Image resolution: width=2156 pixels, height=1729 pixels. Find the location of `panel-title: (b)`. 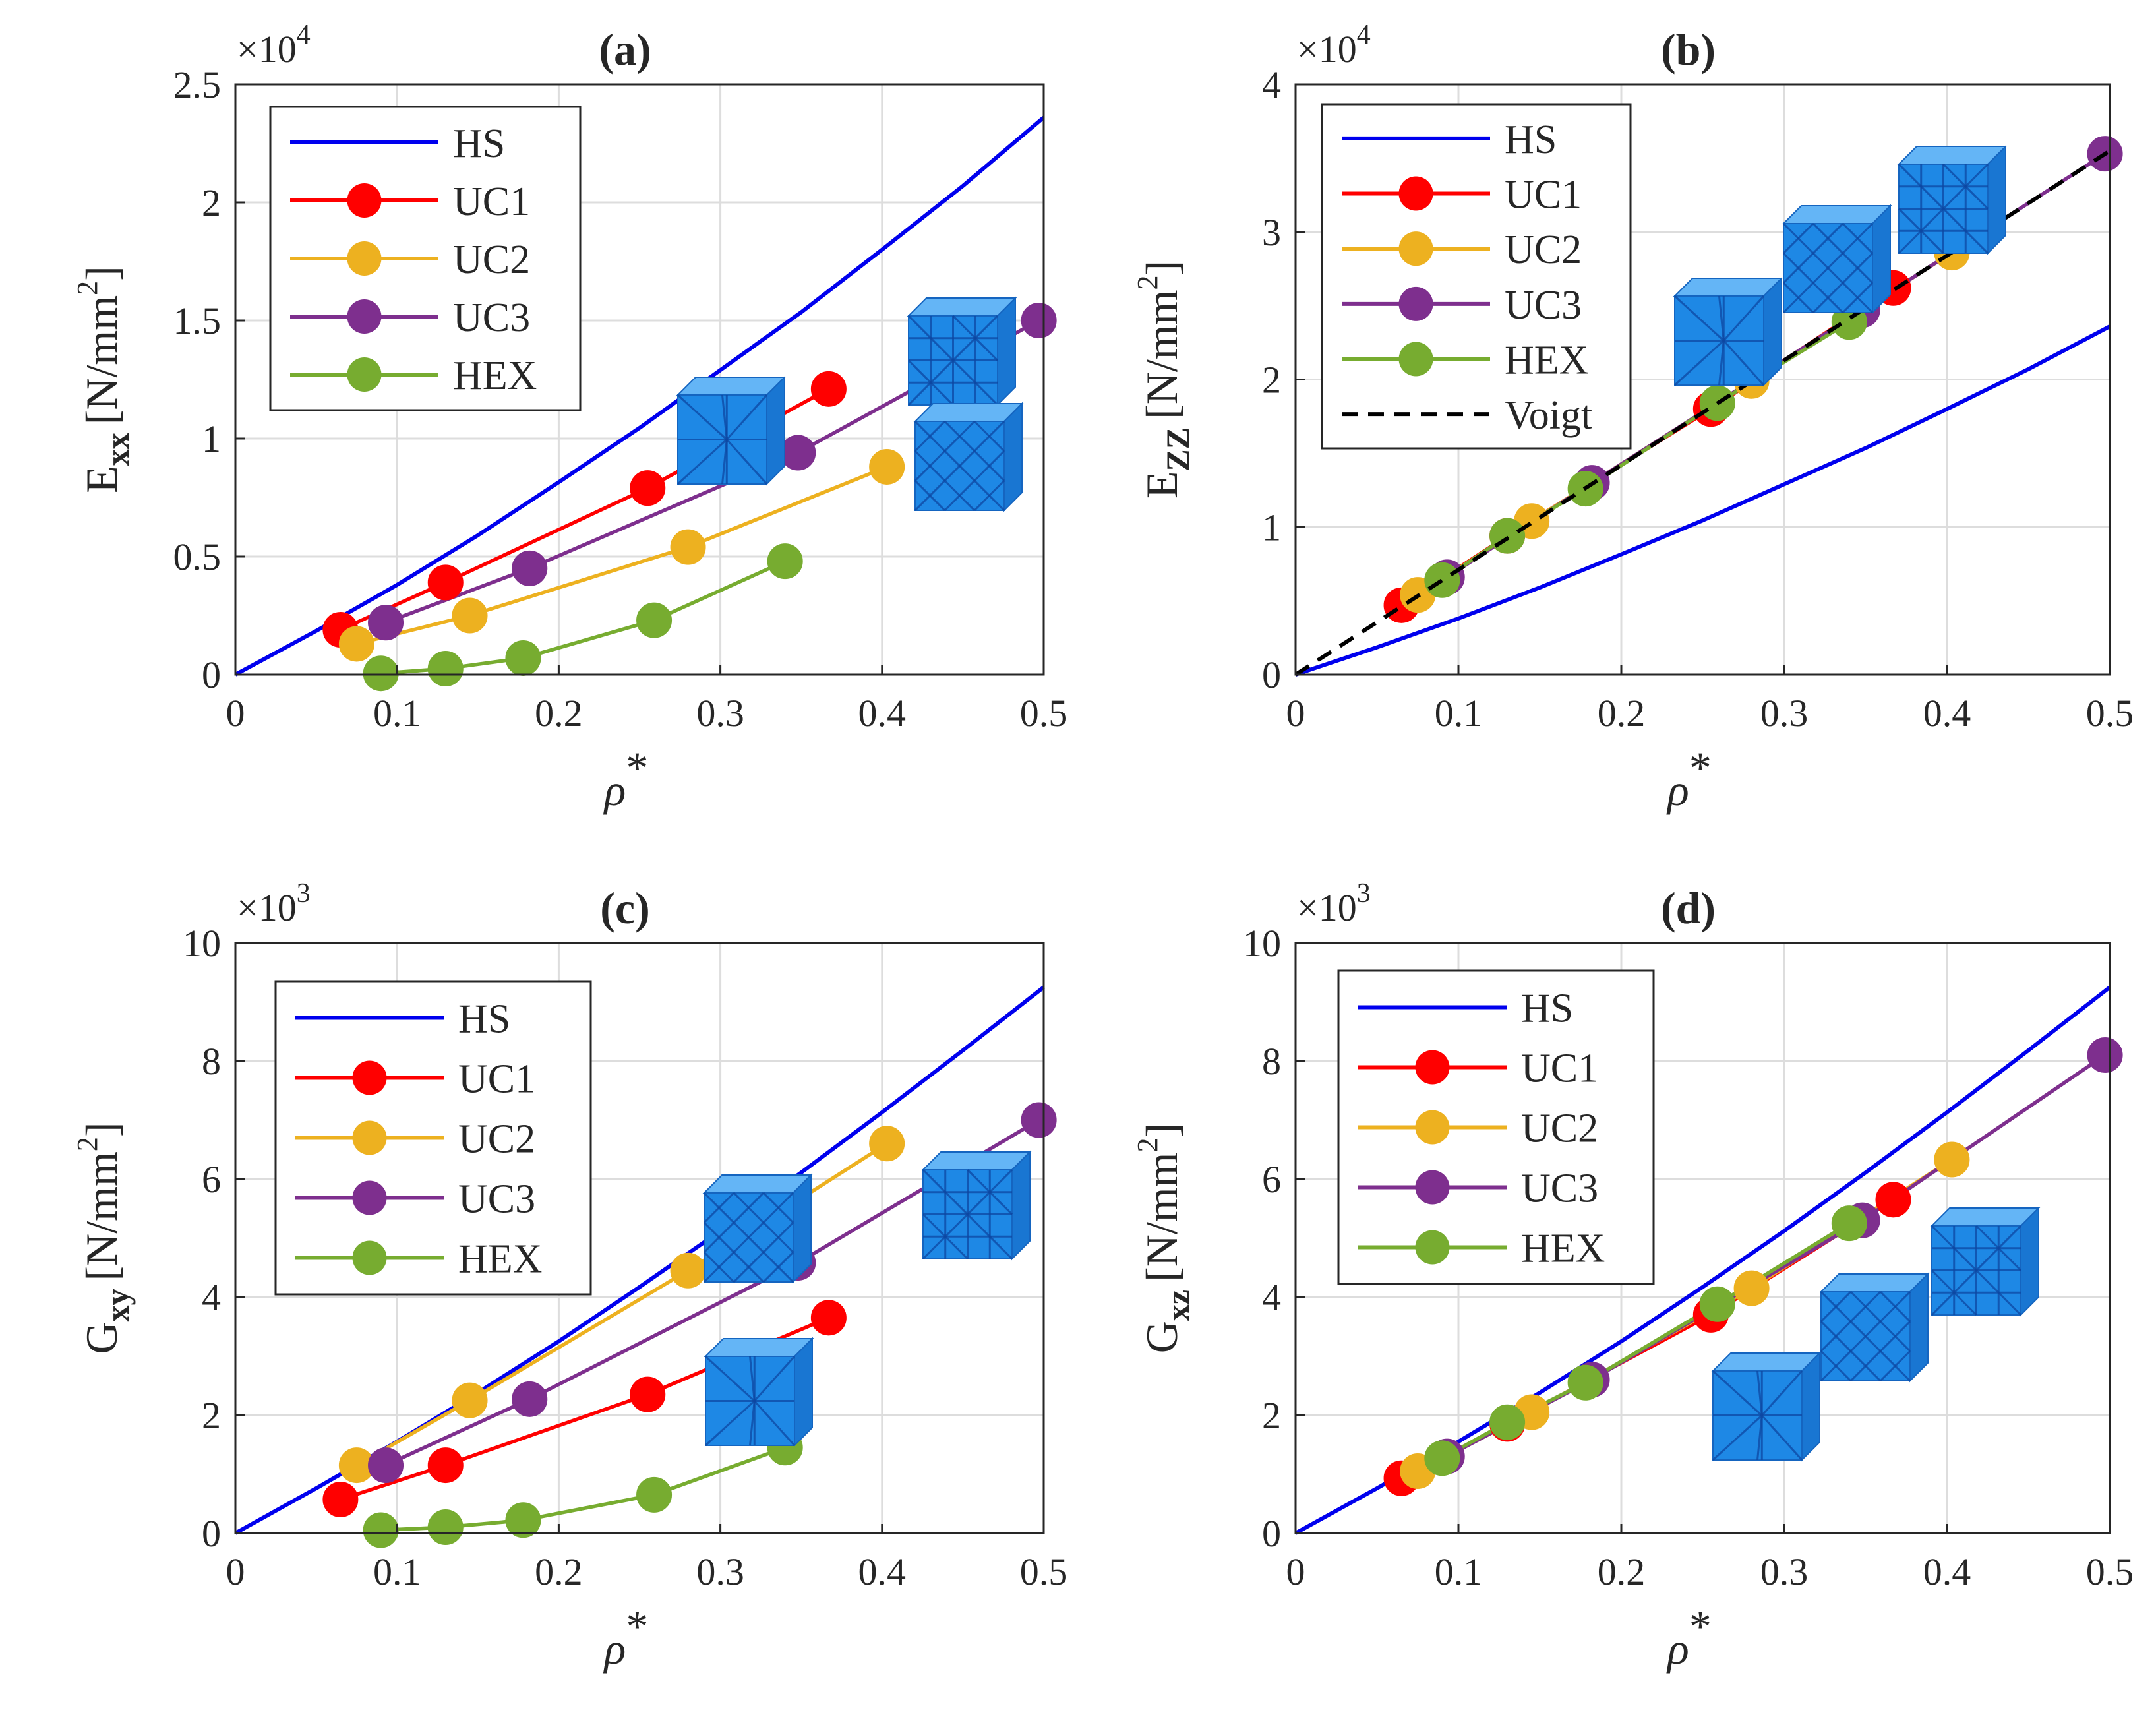

panel-title: (b) is located at coordinates (1688, 49).